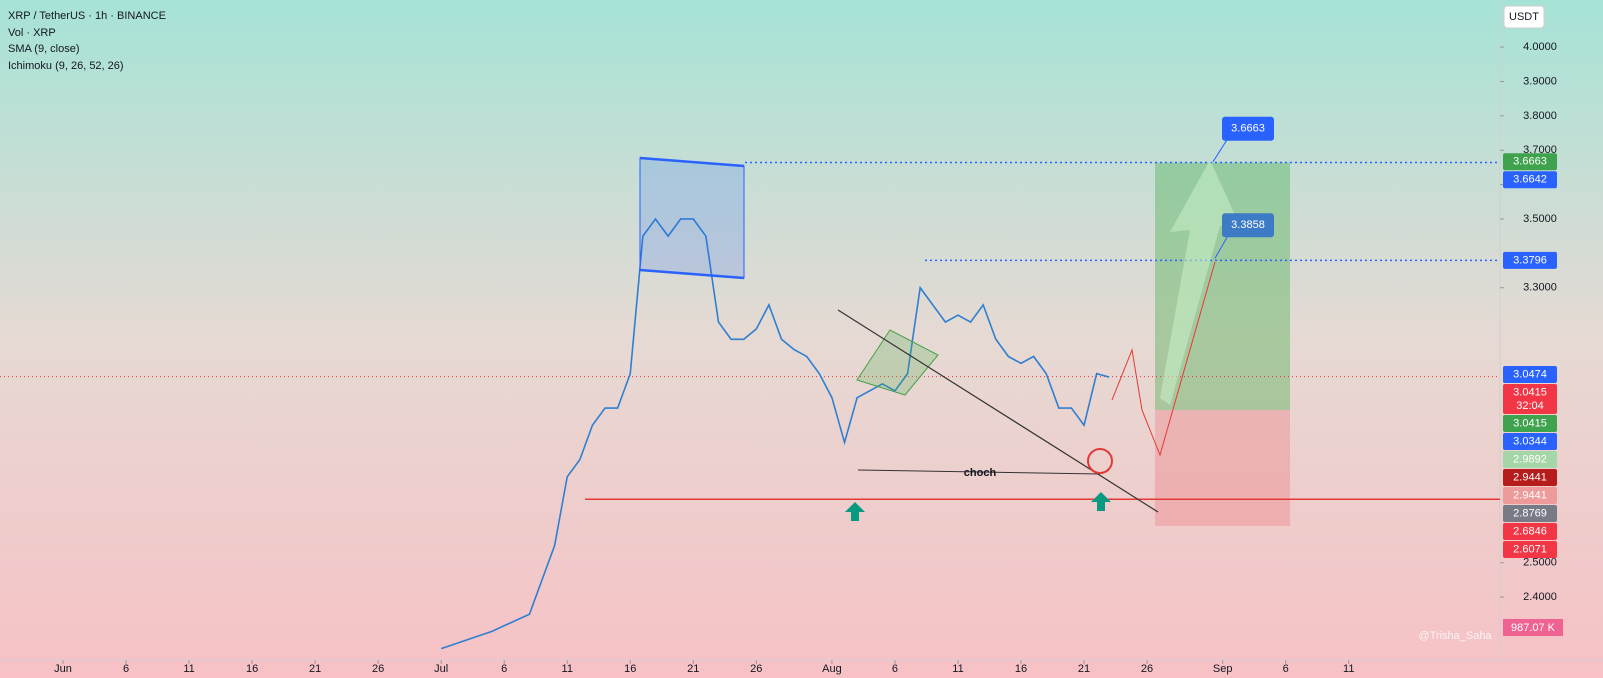 The width and height of the screenshot is (1603, 678). I want to click on currency: USDT, so click(1524, 17).